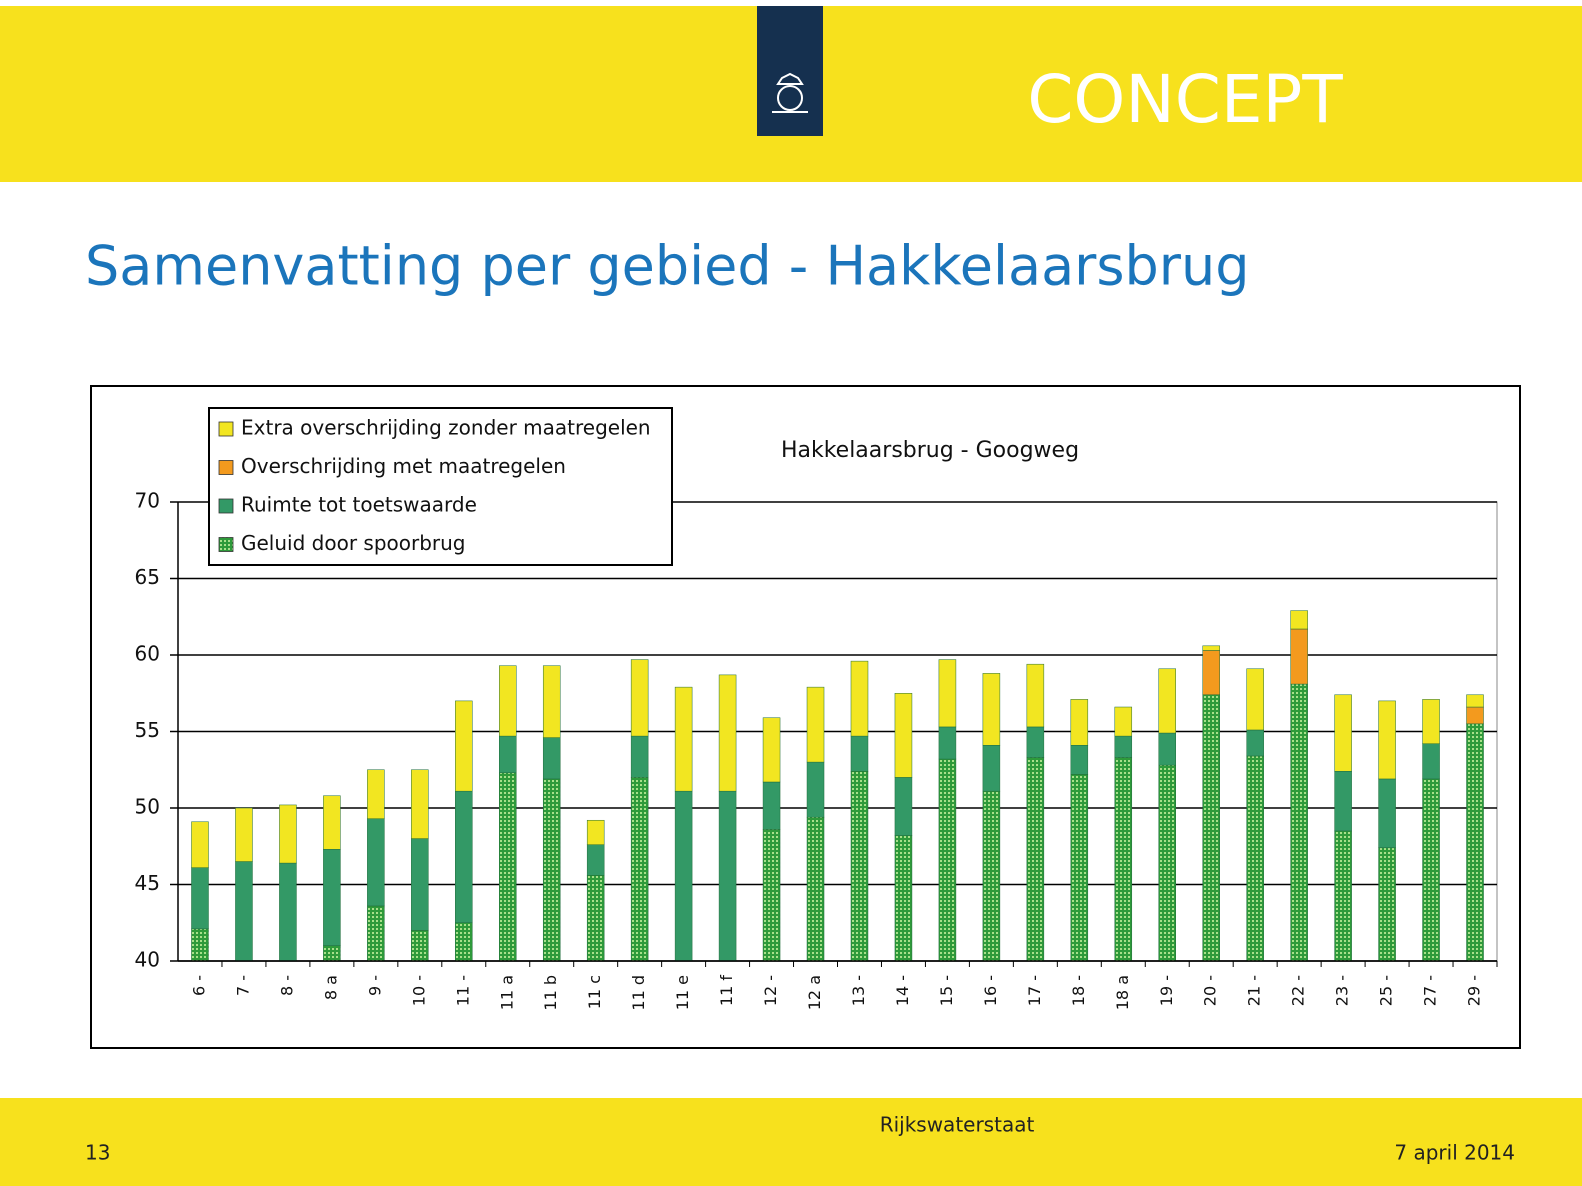  Describe the element at coordinates (790, 92) in the screenshot. I see `logo-emblem` at that location.